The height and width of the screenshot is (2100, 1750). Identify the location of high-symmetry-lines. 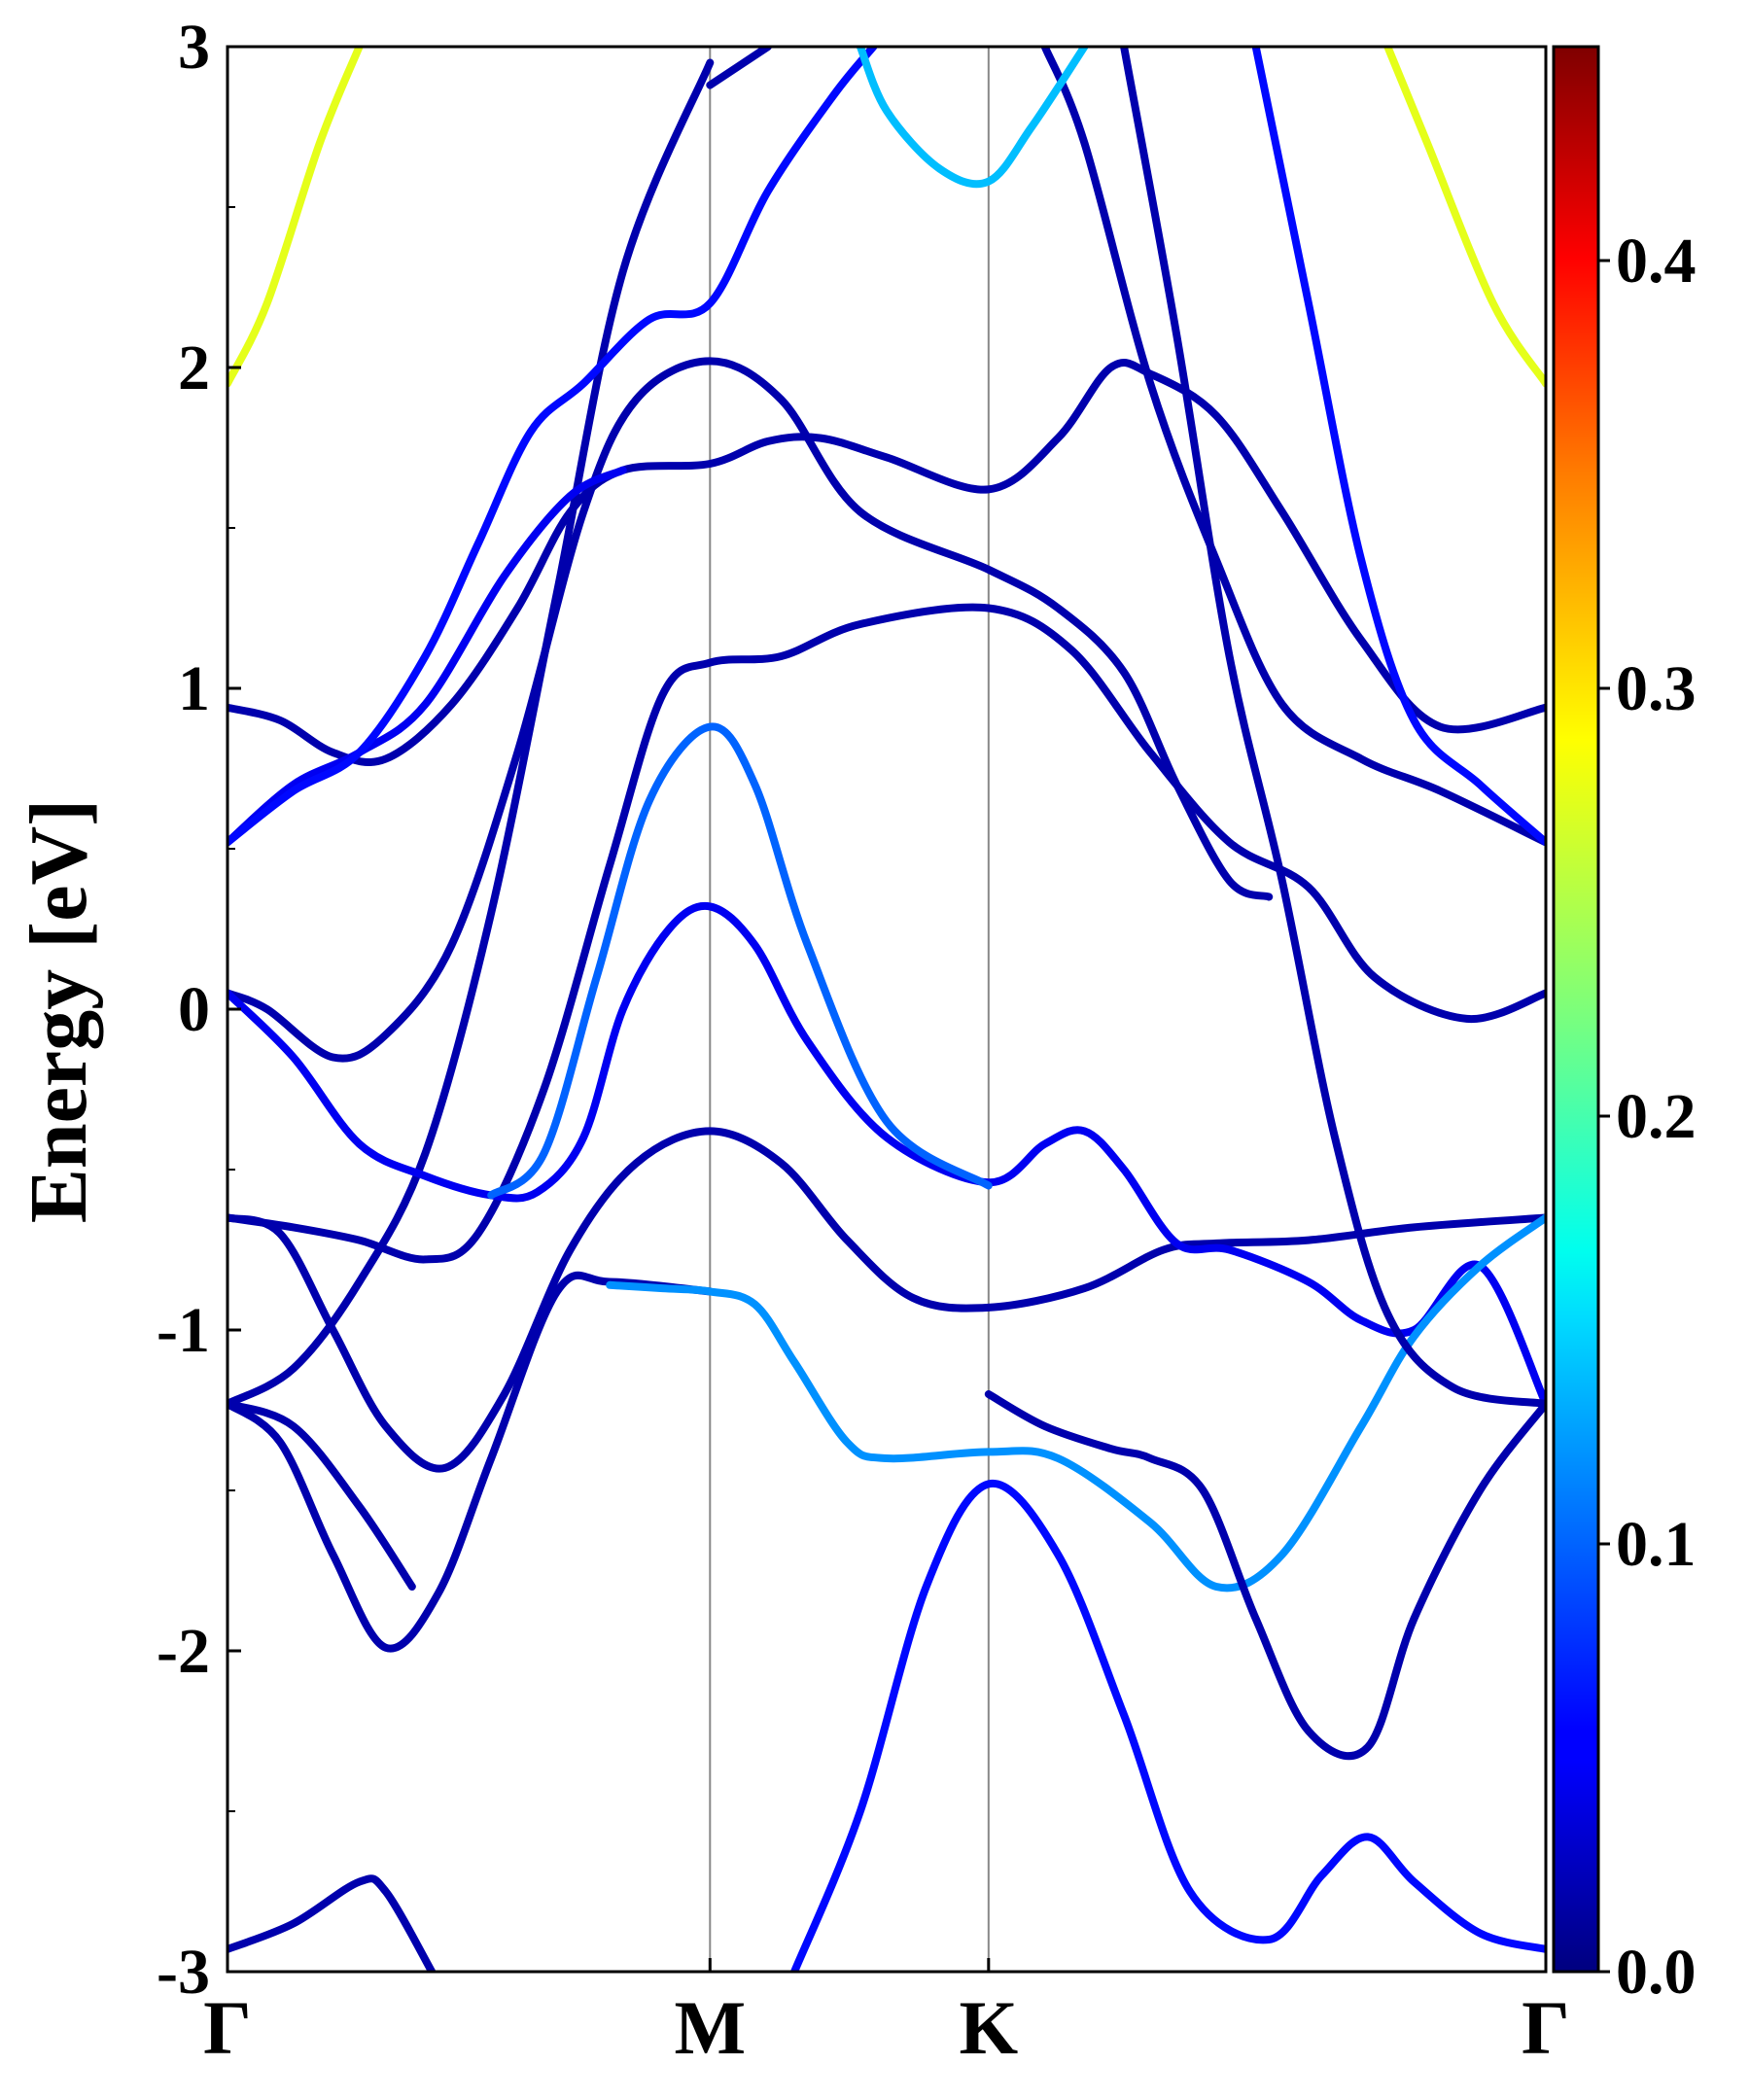
(849, 1009).